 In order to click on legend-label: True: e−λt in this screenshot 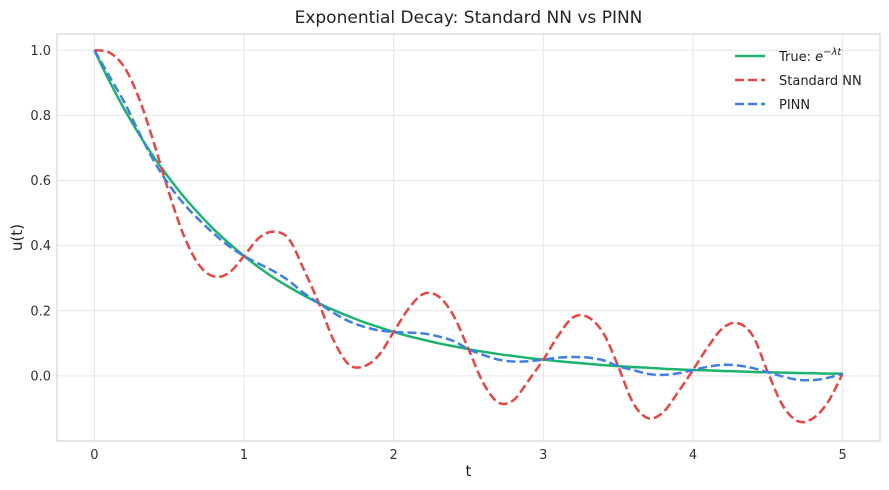, I will do `click(810, 56)`.